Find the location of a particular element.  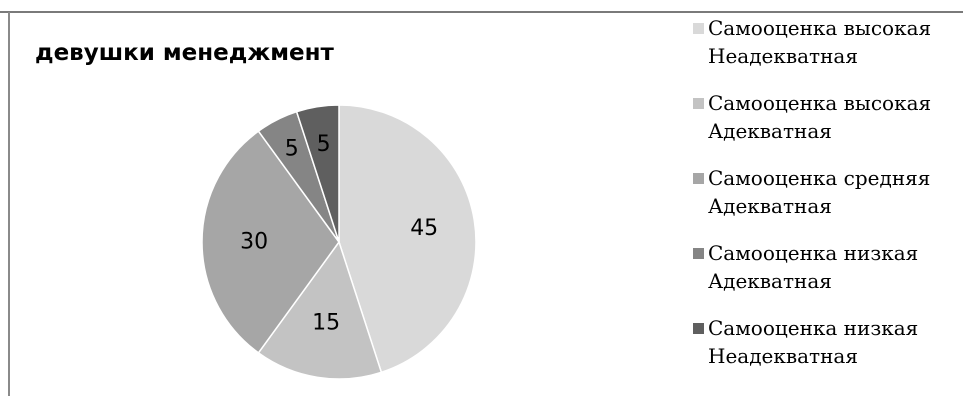

legend-label-2-line-1: Самооценка высокая is located at coordinates (820, 103).